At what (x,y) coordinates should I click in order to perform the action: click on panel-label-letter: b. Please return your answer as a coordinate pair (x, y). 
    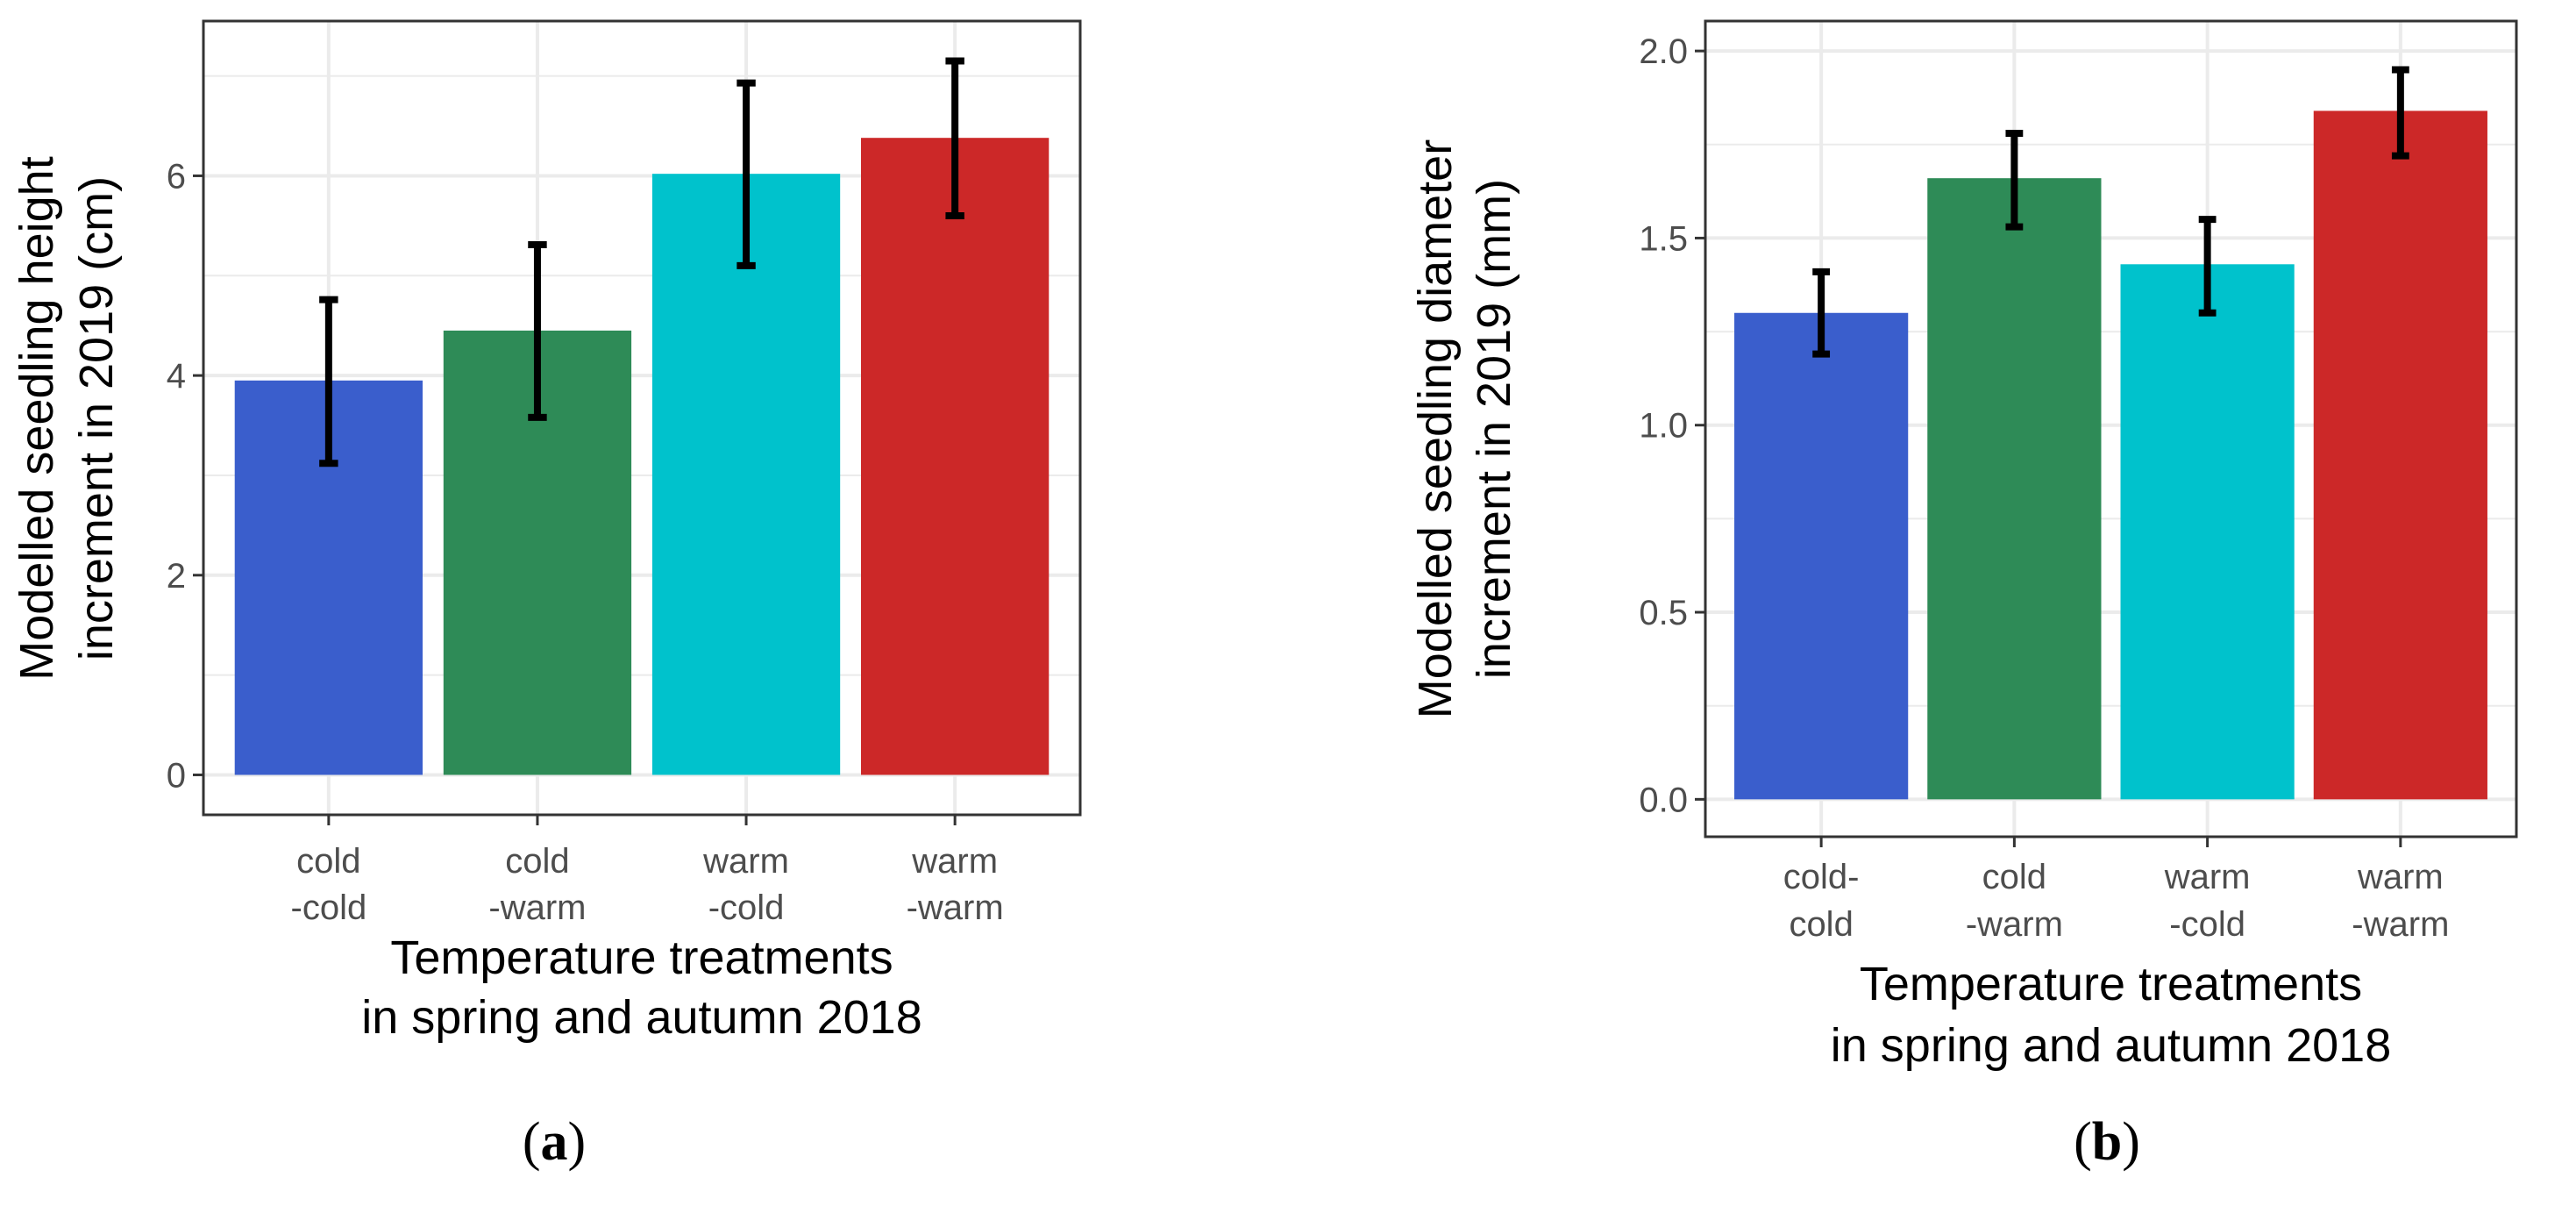
    Looking at the image, I should click on (2107, 1142).